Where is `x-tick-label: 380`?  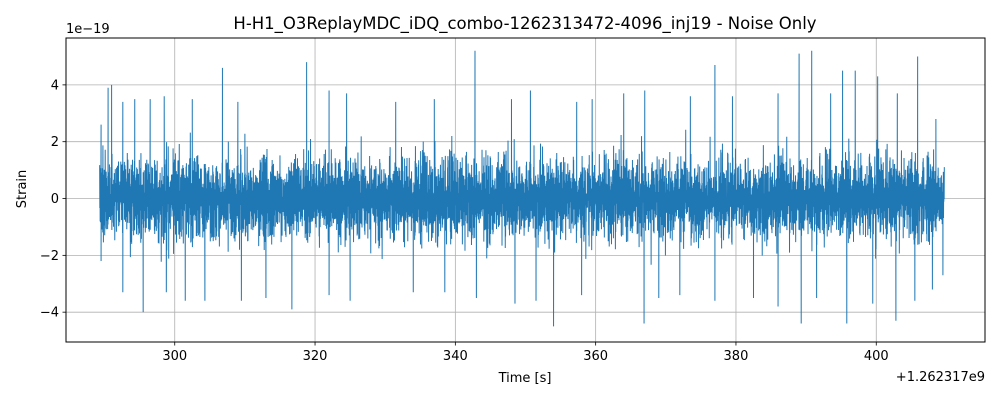
x-tick-label: 380 is located at coordinates (736, 356).